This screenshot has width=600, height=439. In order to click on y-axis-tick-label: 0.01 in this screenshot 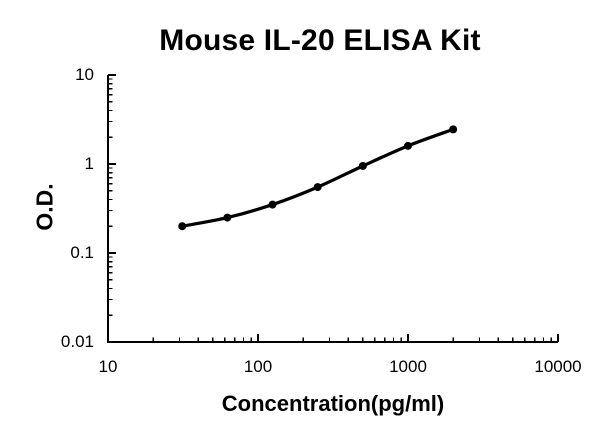, I will do `click(77, 341)`.